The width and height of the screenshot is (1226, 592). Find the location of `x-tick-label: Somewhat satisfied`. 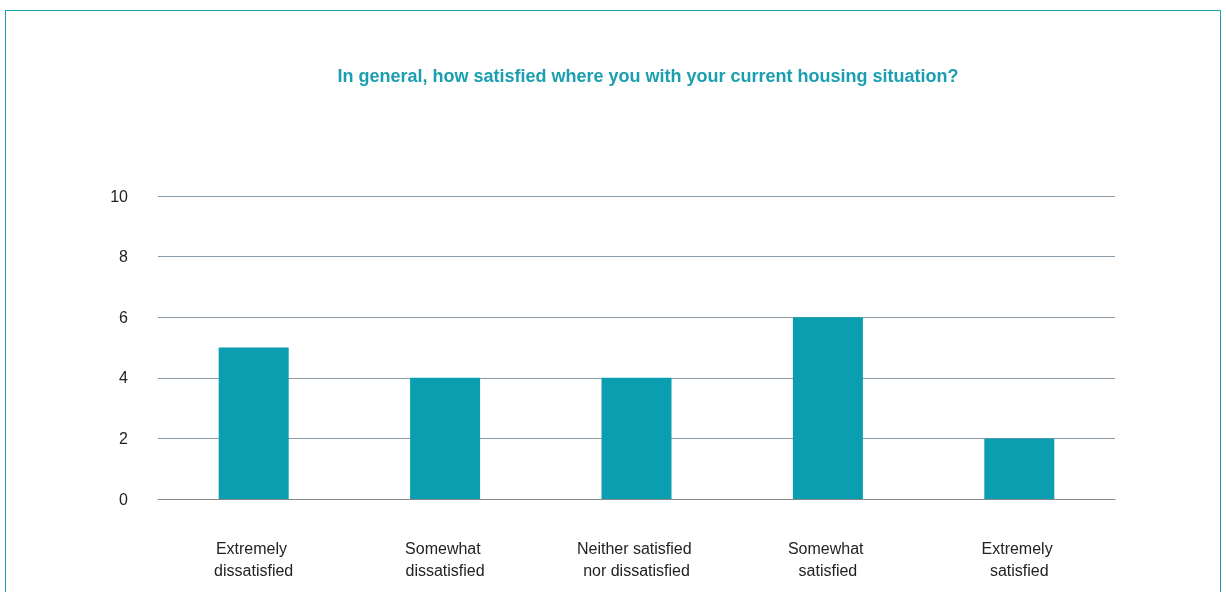

x-tick-label: Somewhat satisfied is located at coordinates (827, 559).